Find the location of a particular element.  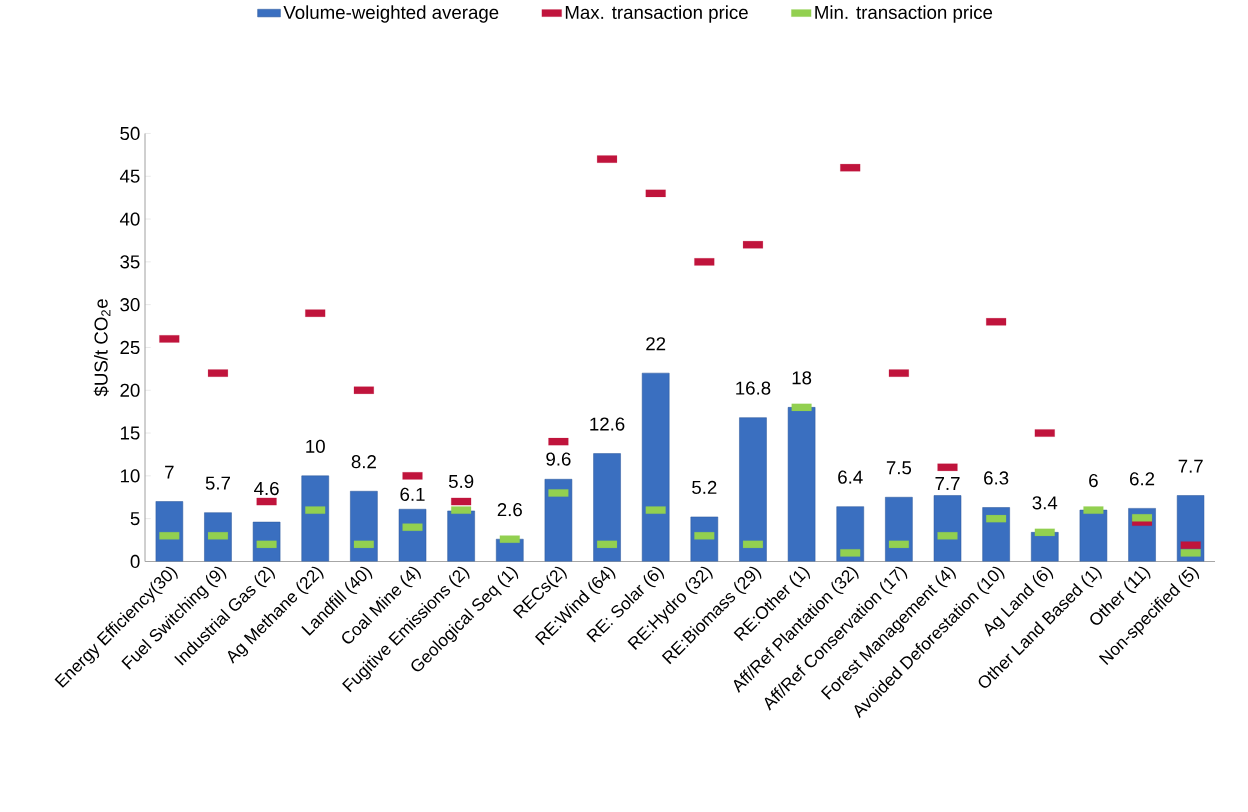

data-label: 7 is located at coordinates (169, 472).